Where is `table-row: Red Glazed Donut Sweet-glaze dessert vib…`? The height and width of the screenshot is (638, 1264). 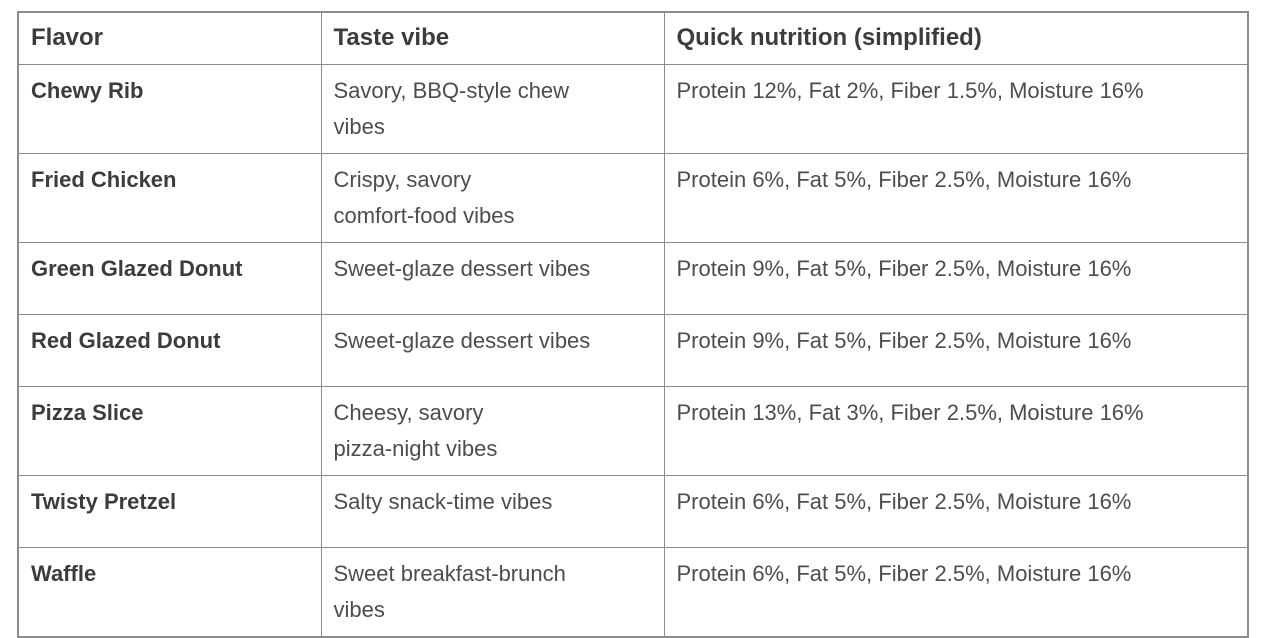 table-row: Red Glazed Donut Sweet-glaze dessert vib… is located at coordinates (633, 350).